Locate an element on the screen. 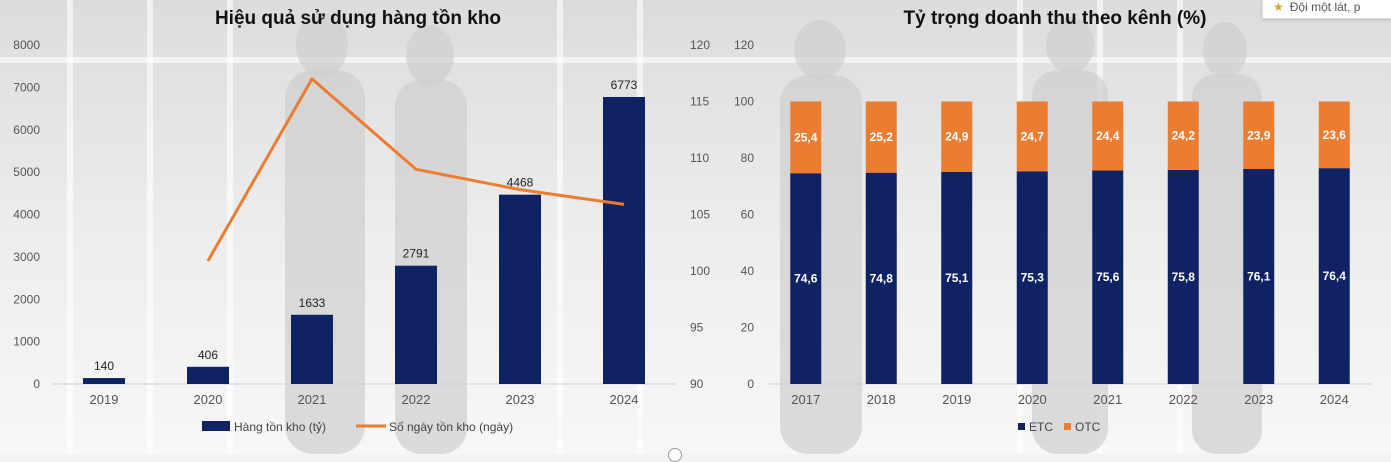  y2-tick-label: 115 is located at coordinates (699, 102).